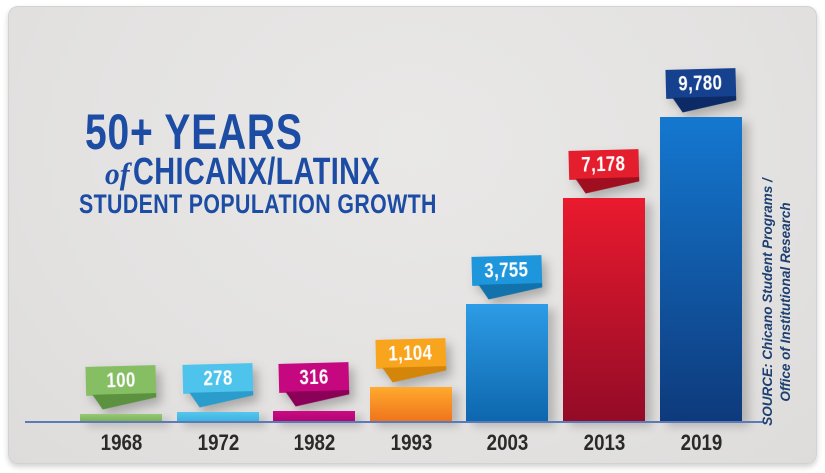 The height and width of the screenshot is (473, 825). Describe the element at coordinates (121, 417) in the screenshot. I see `bar-1968` at that location.